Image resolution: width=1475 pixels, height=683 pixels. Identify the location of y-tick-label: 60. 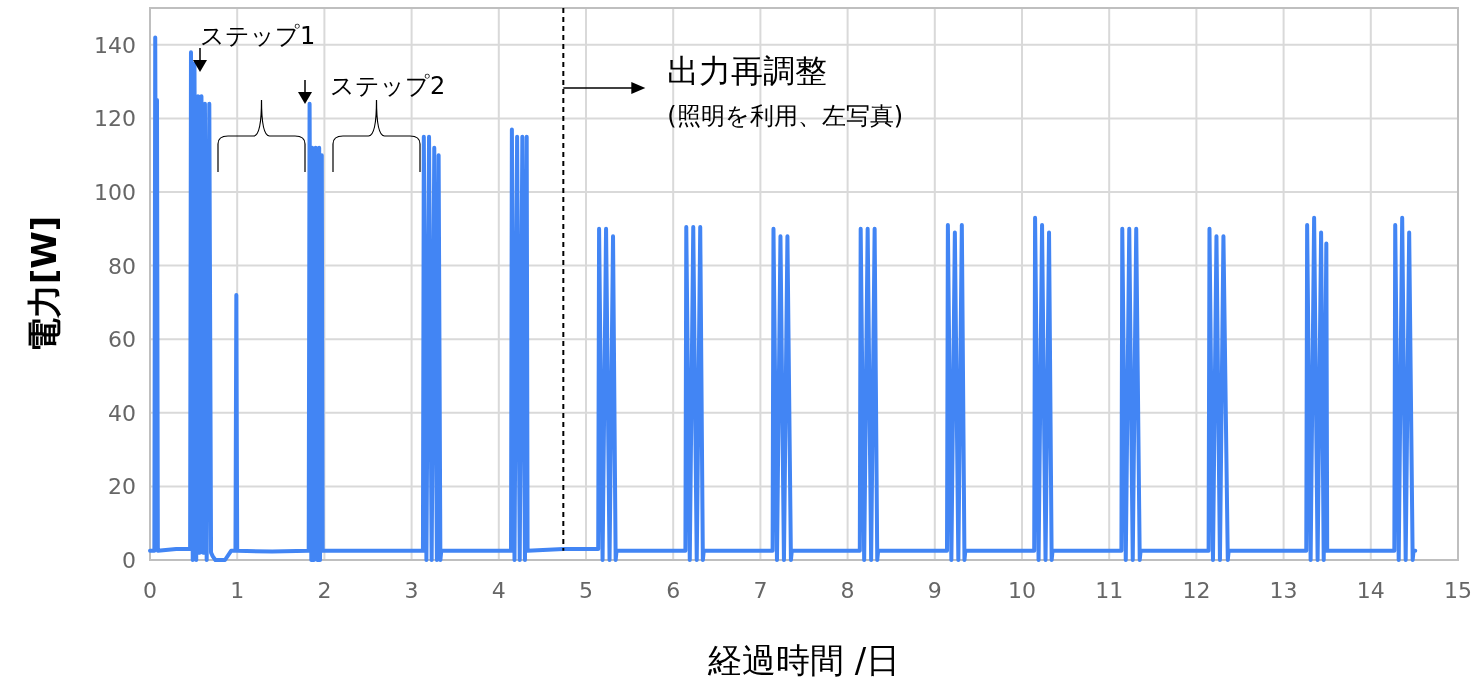
(122, 340).